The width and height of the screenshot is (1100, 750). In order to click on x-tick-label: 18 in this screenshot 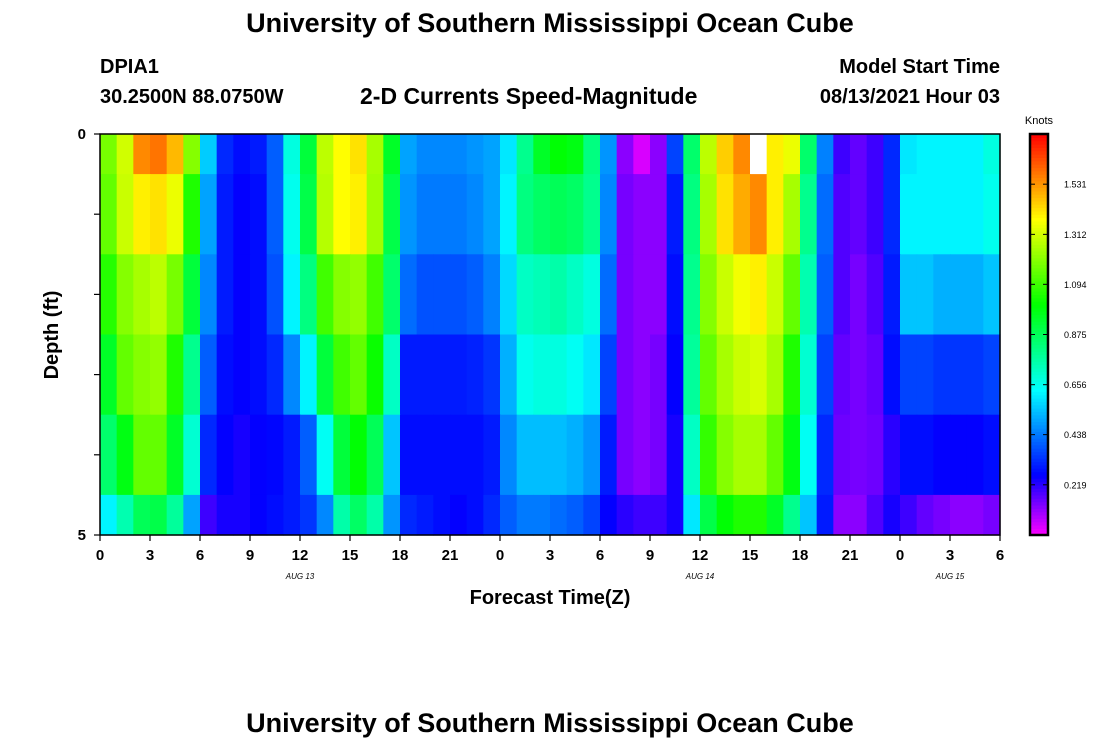, I will do `click(400, 555)`.